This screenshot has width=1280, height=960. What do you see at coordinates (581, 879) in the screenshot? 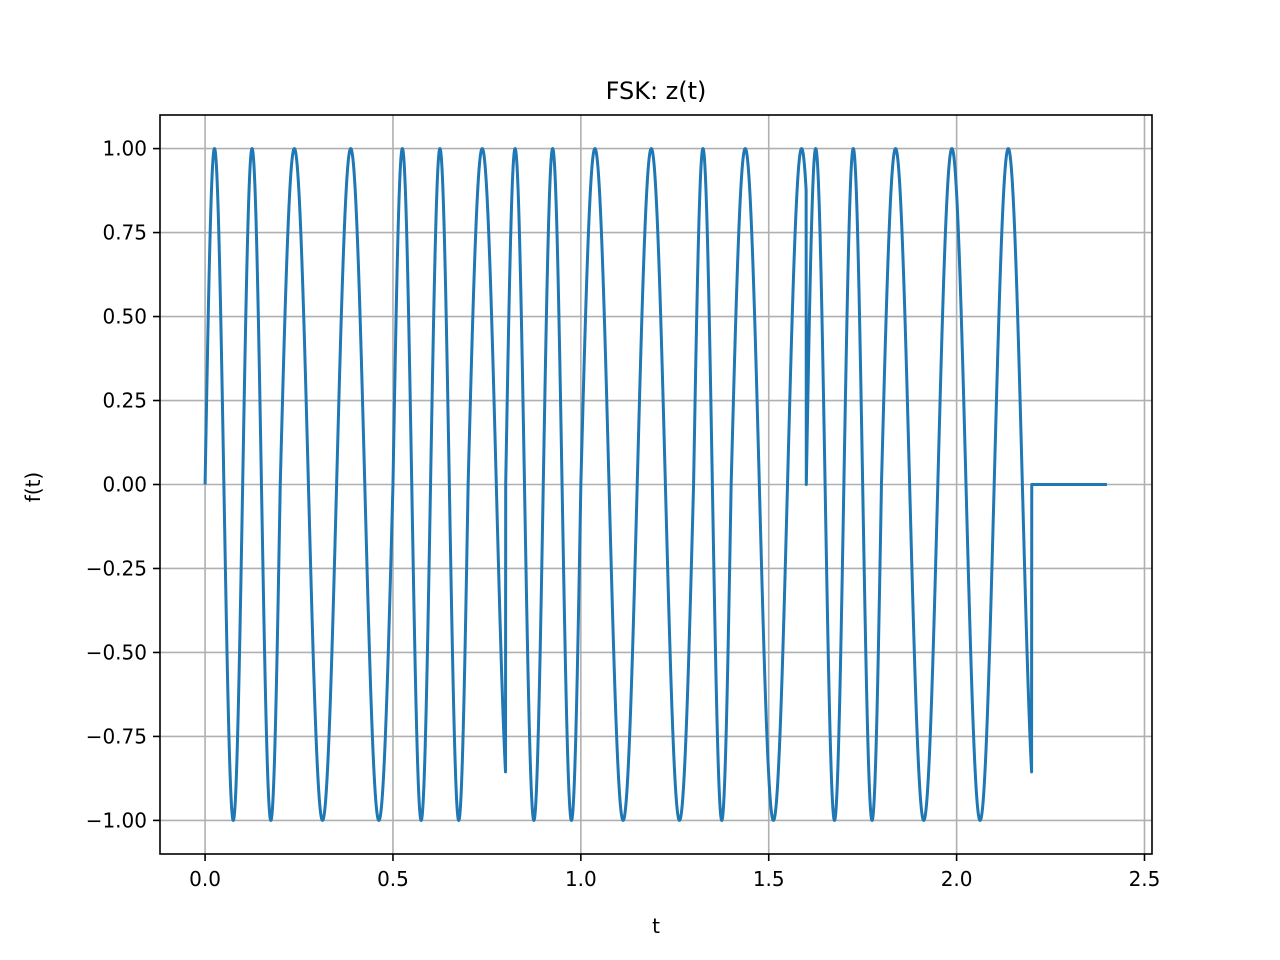
I see `x-tick-label: 1.0` at bounding box center [581, 879].